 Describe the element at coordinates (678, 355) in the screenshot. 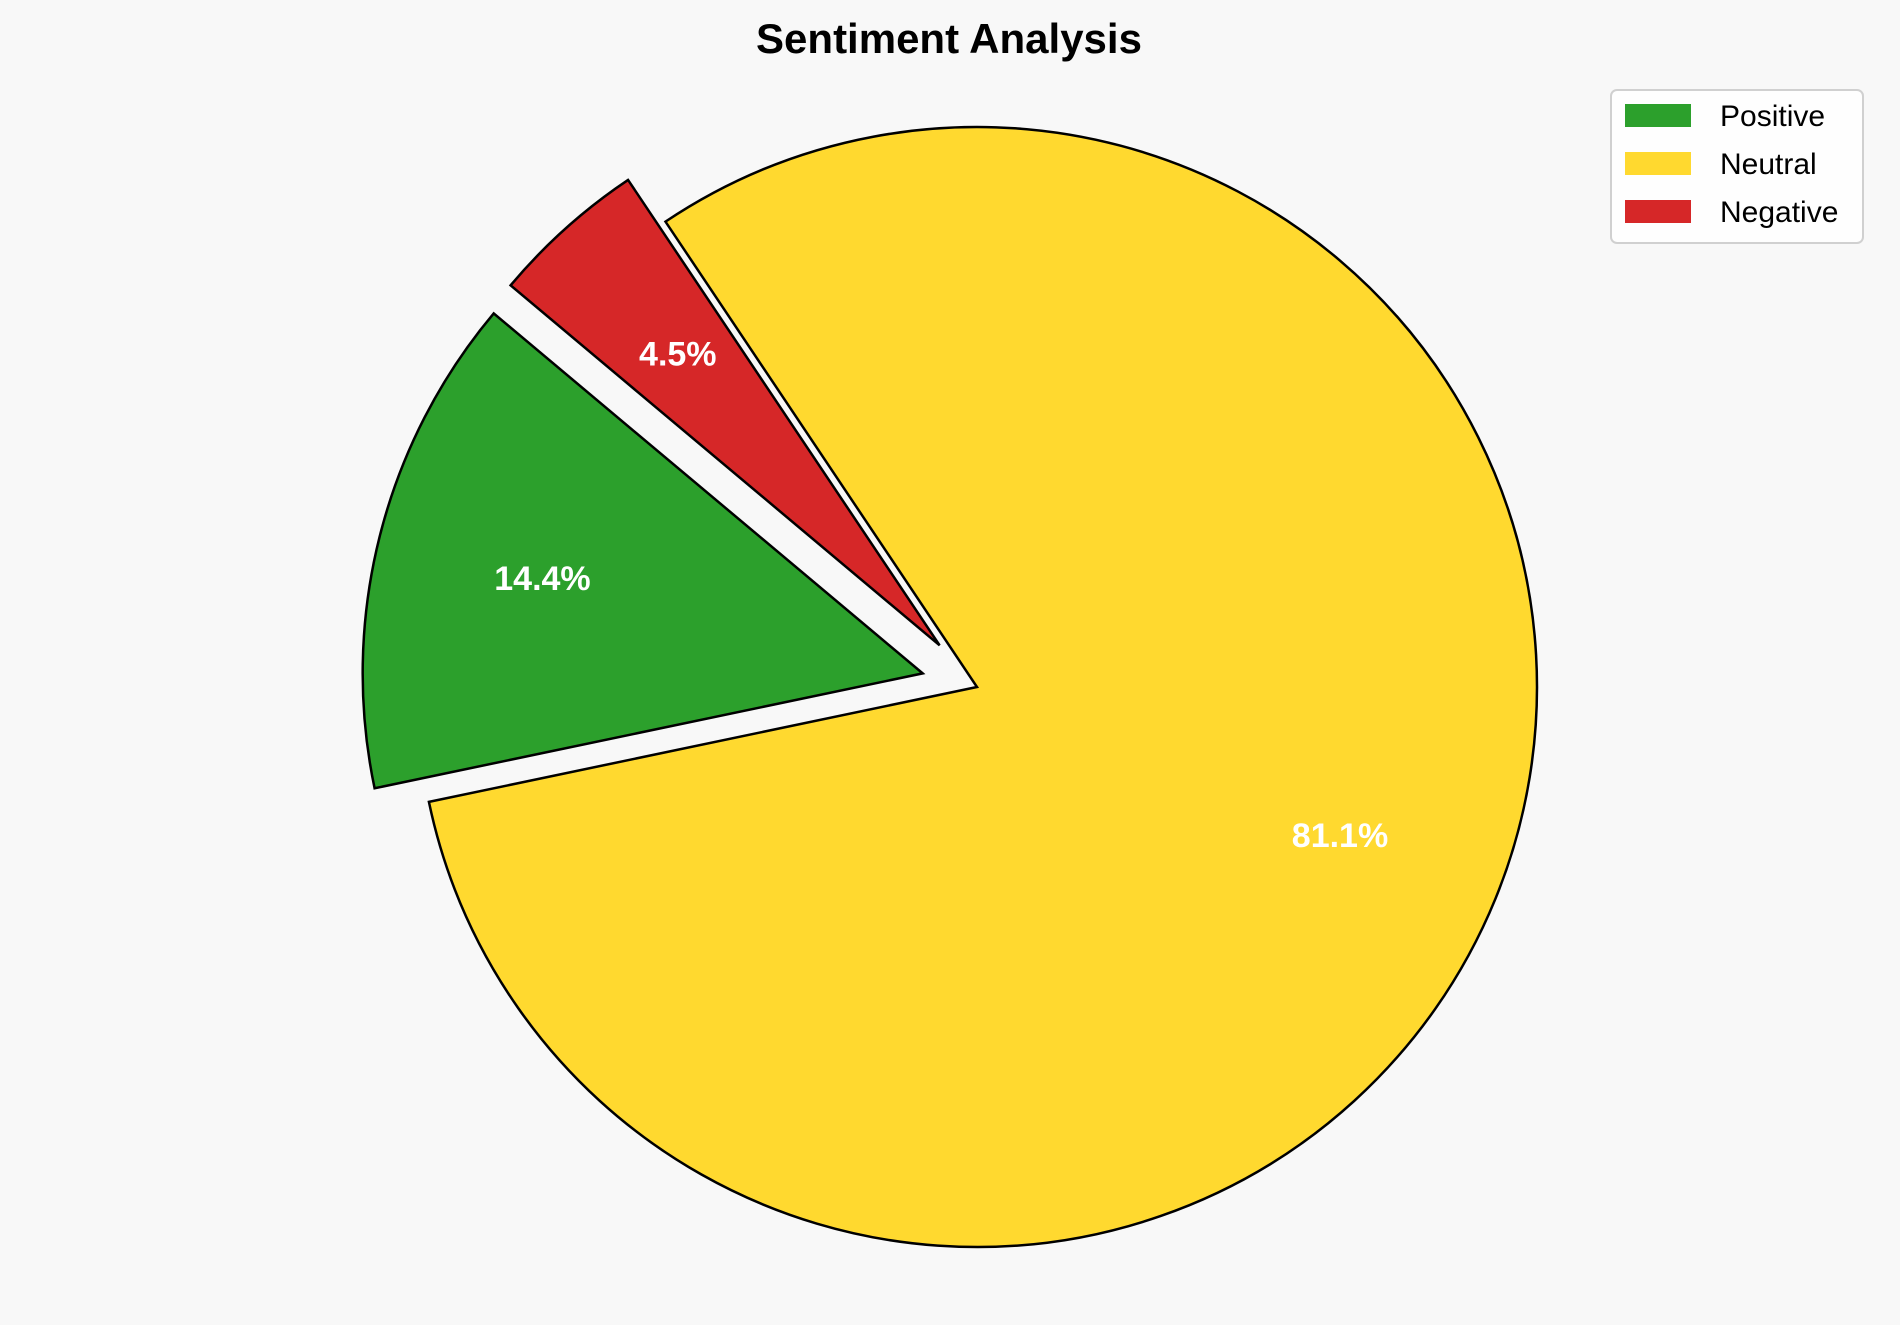

I see `pie-label-negative: 4.5%` at that location.